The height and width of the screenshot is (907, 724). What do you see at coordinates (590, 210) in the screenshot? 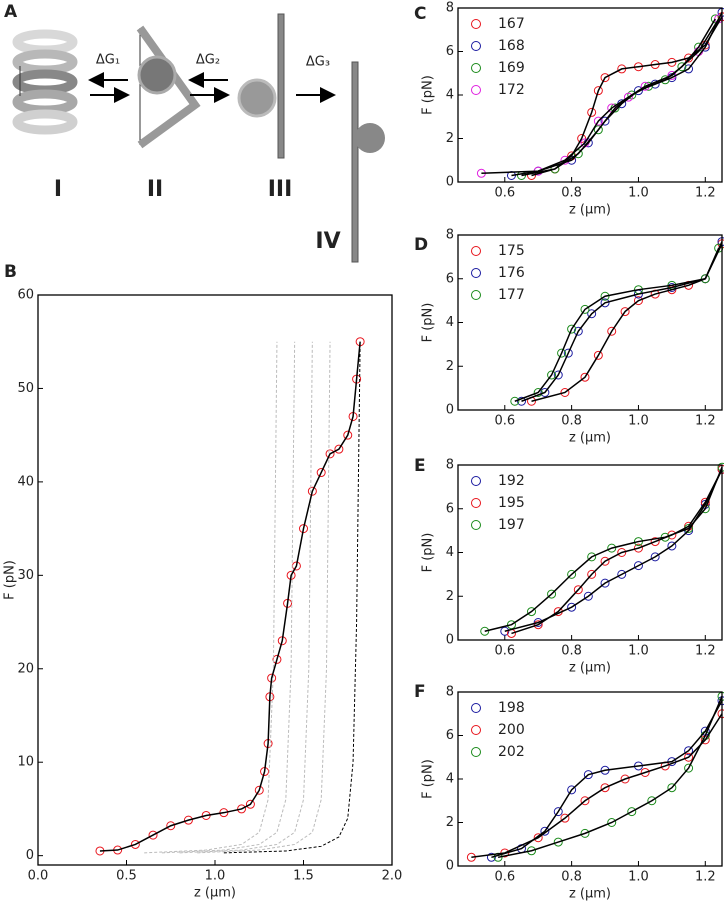
I see `x-axis-label: z (μm)` at bounding box center [590, 210].